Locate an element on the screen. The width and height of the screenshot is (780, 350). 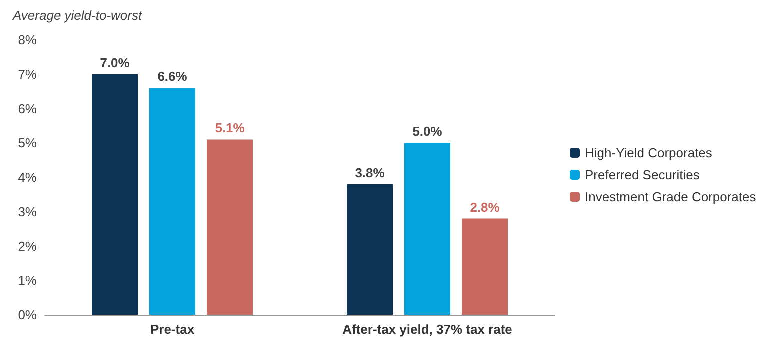
y-tick-label: 1% is located at coordinates (28, 280).